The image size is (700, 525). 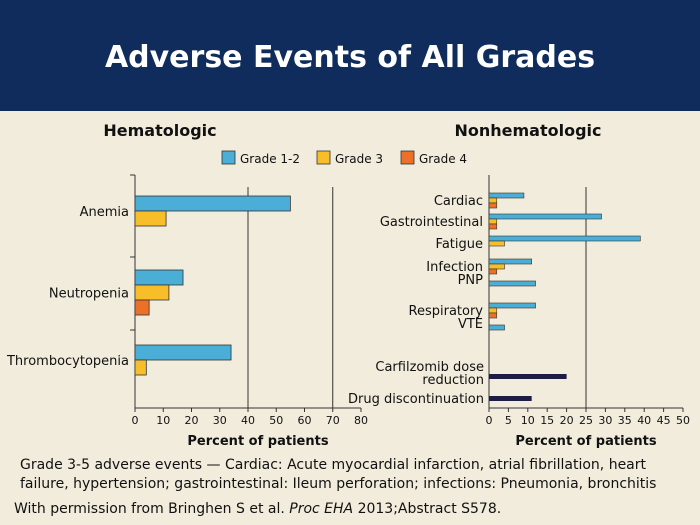 I want to click on nonhematologic-category-label-pnp: PNP, so click(x=471, y=280).